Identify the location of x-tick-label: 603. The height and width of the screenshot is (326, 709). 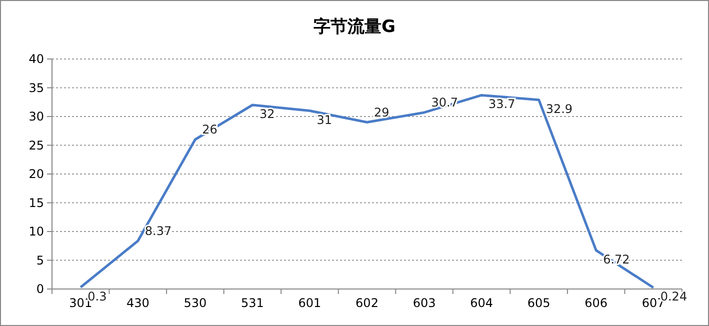
(424, 303).